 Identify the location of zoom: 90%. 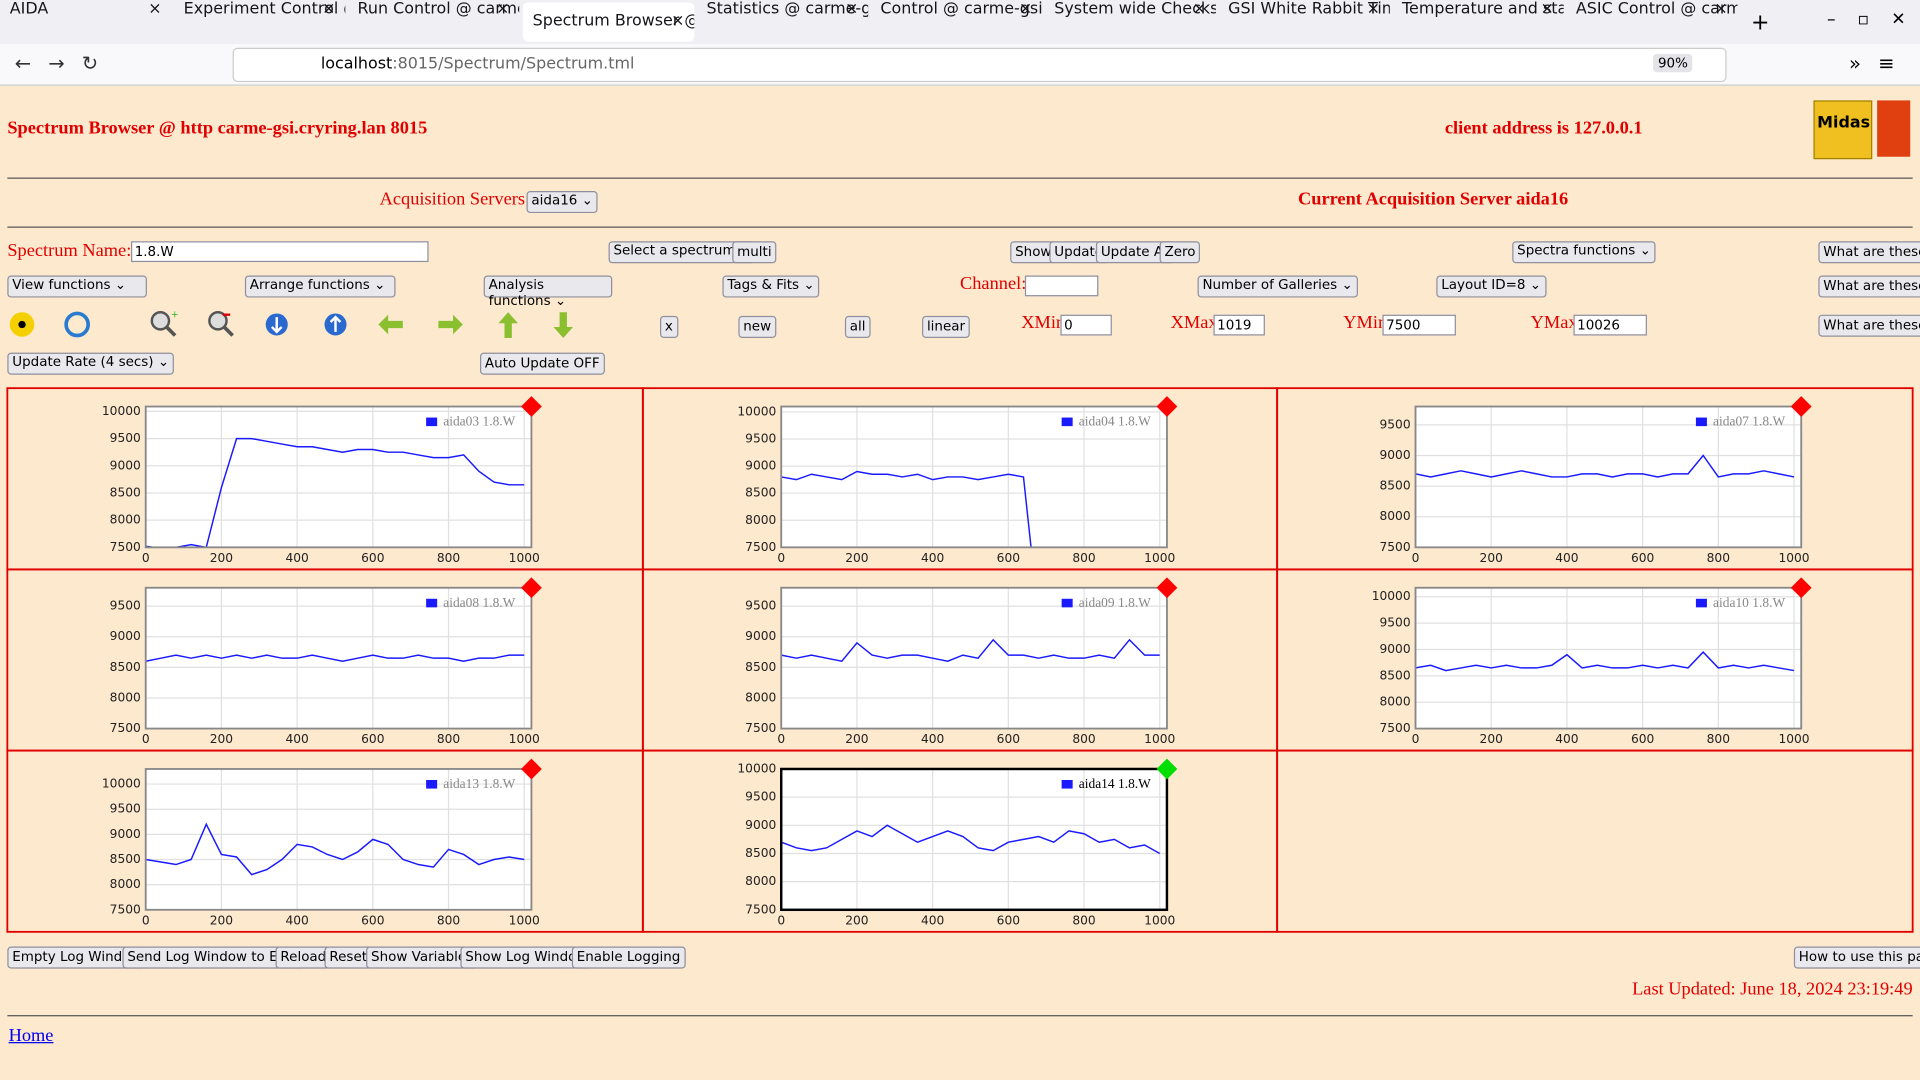
(1673, 63).